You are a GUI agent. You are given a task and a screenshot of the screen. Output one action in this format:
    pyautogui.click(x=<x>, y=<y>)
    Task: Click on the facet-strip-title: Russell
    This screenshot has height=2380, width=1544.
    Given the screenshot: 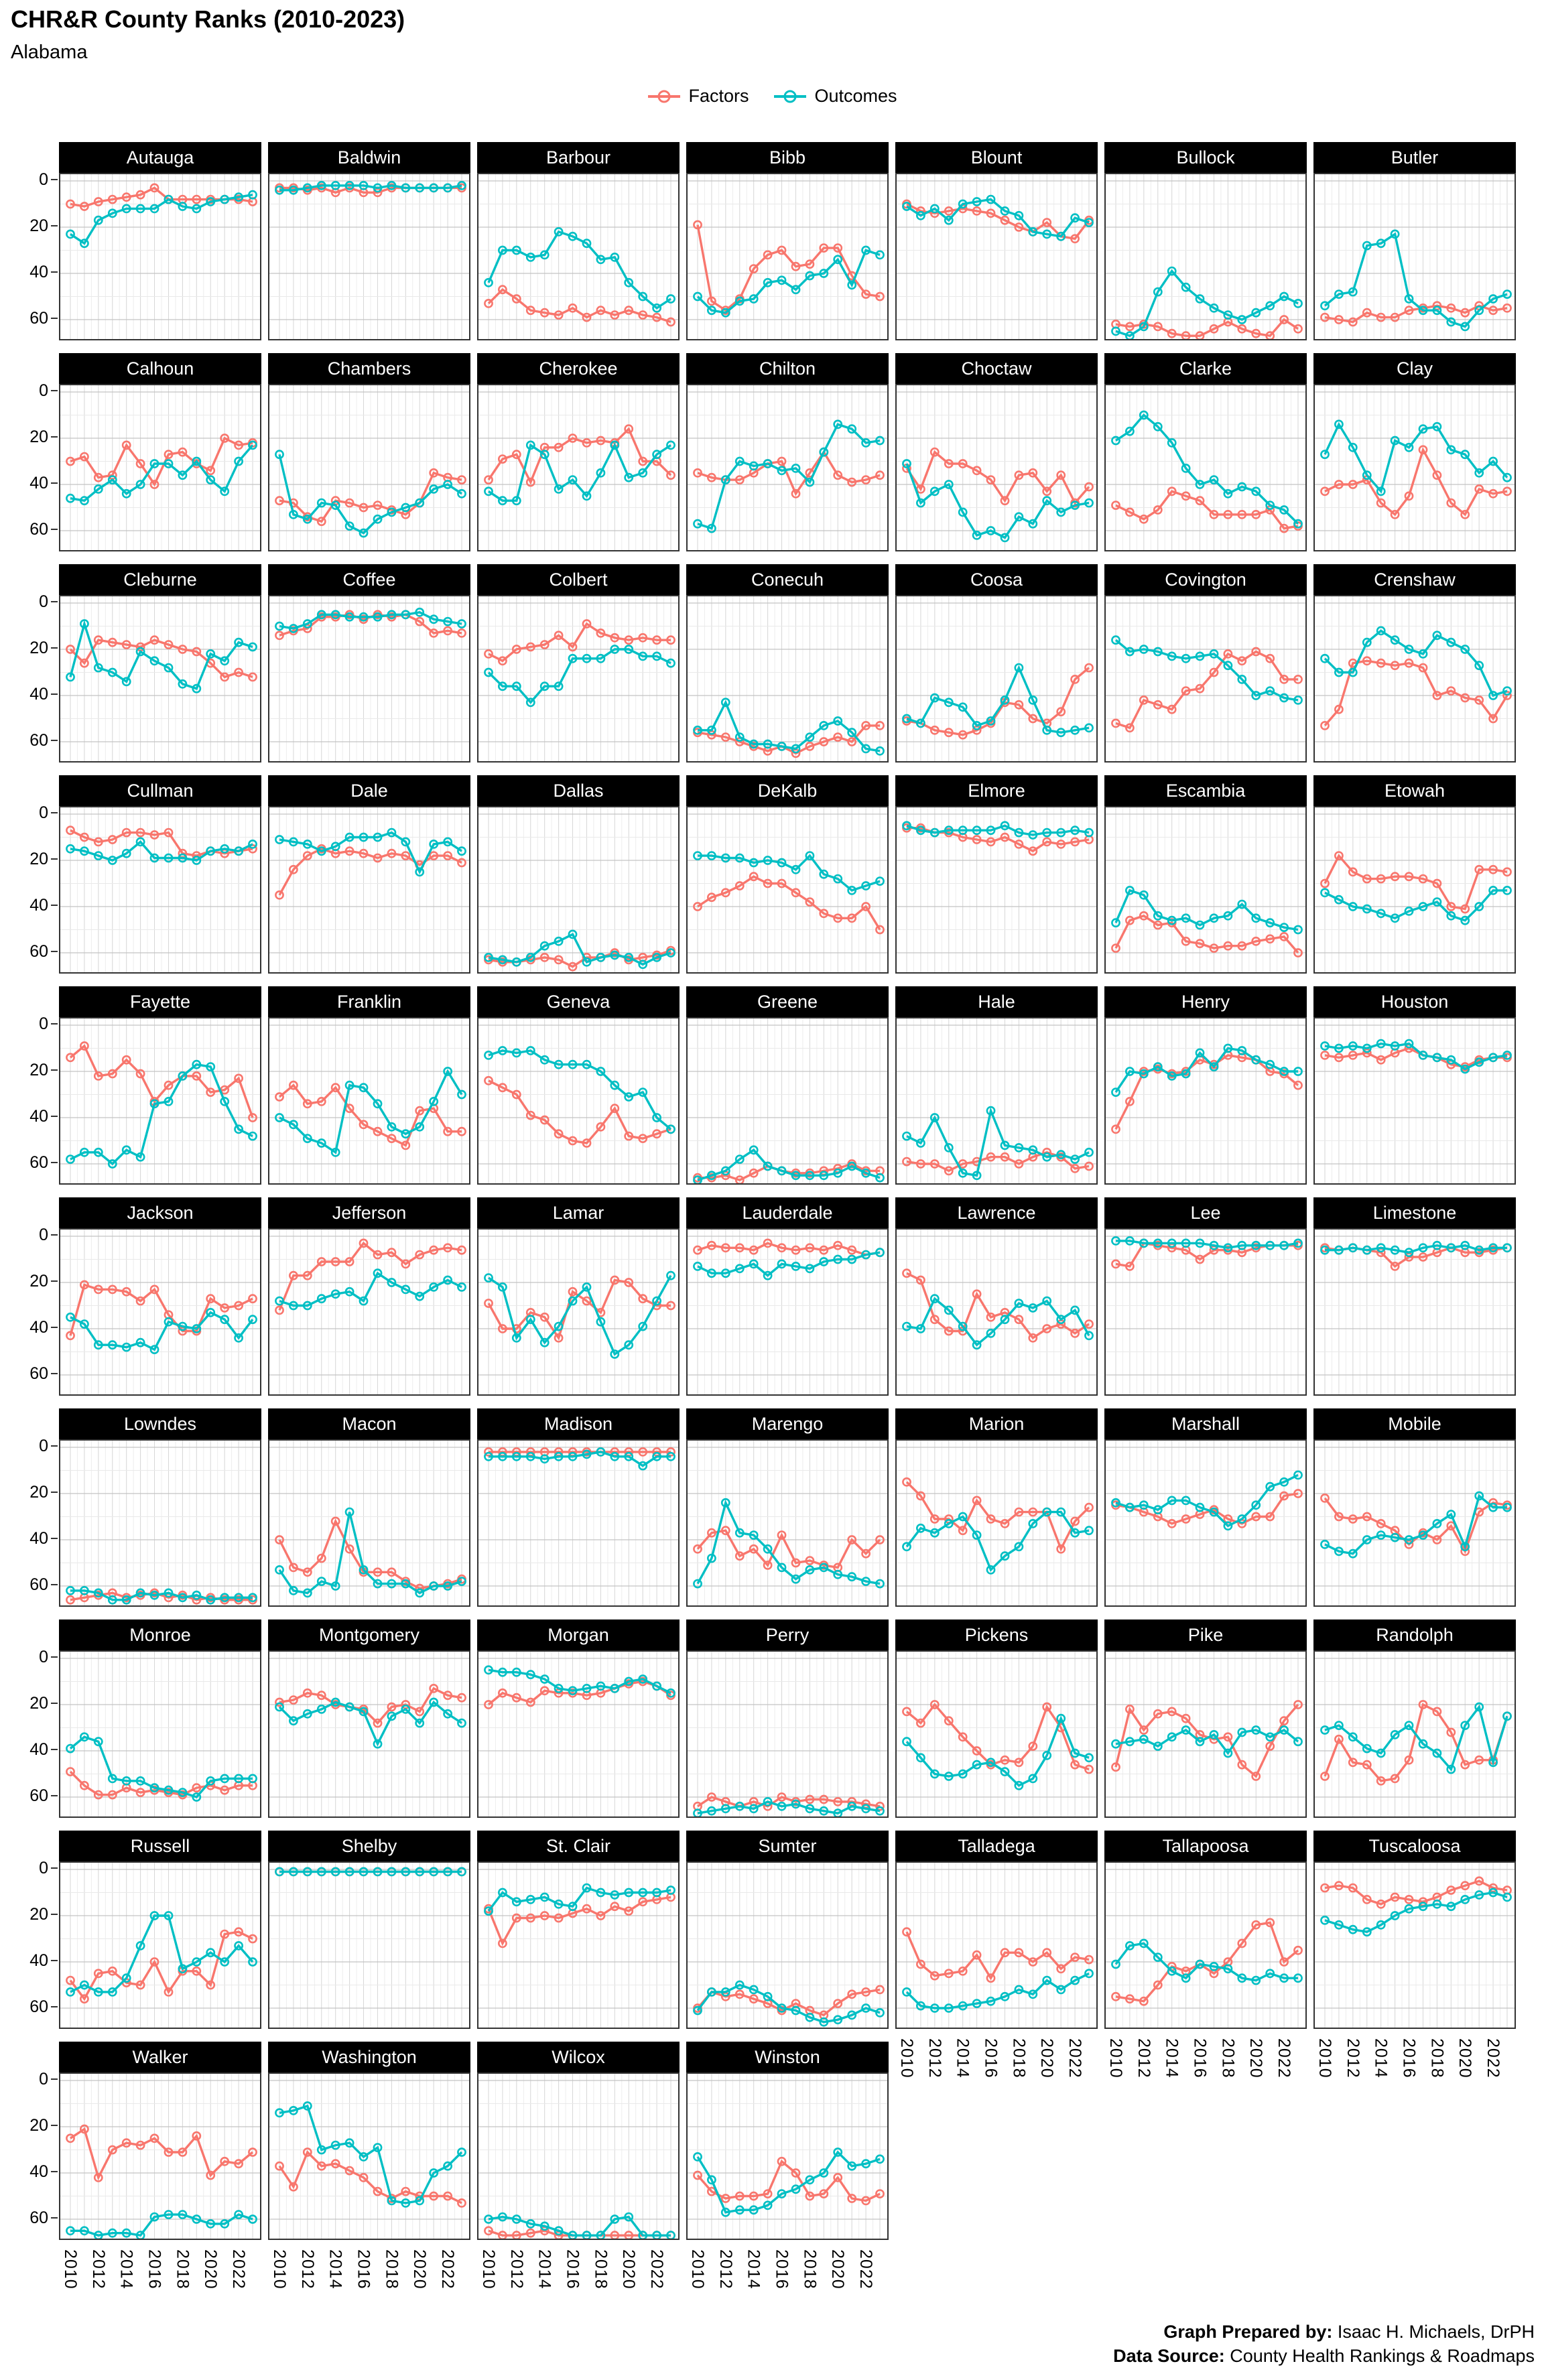 What is the action you would take?
    pyautogui.click(x=160, y=1846)
    